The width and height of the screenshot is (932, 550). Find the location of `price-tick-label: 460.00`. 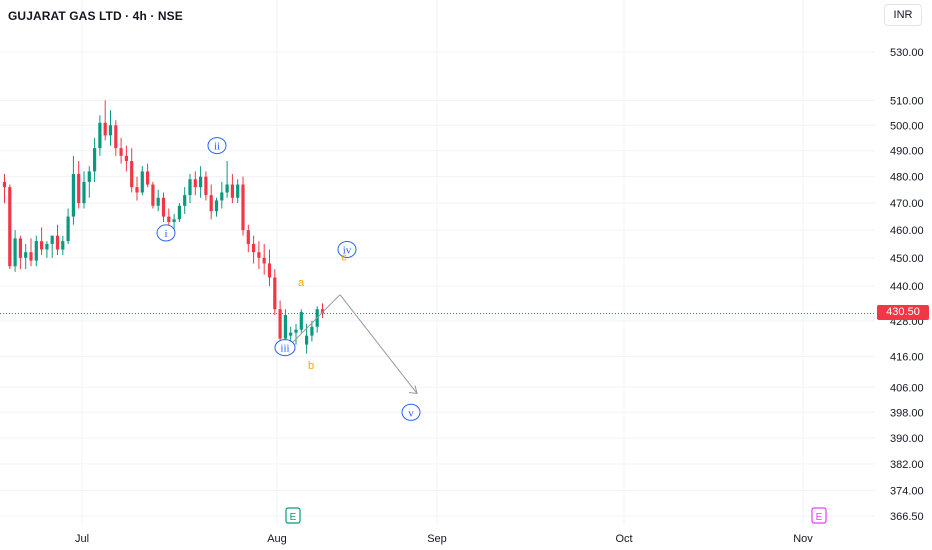

price-tick-label: 460.00 is located at coordinates (907, 231).